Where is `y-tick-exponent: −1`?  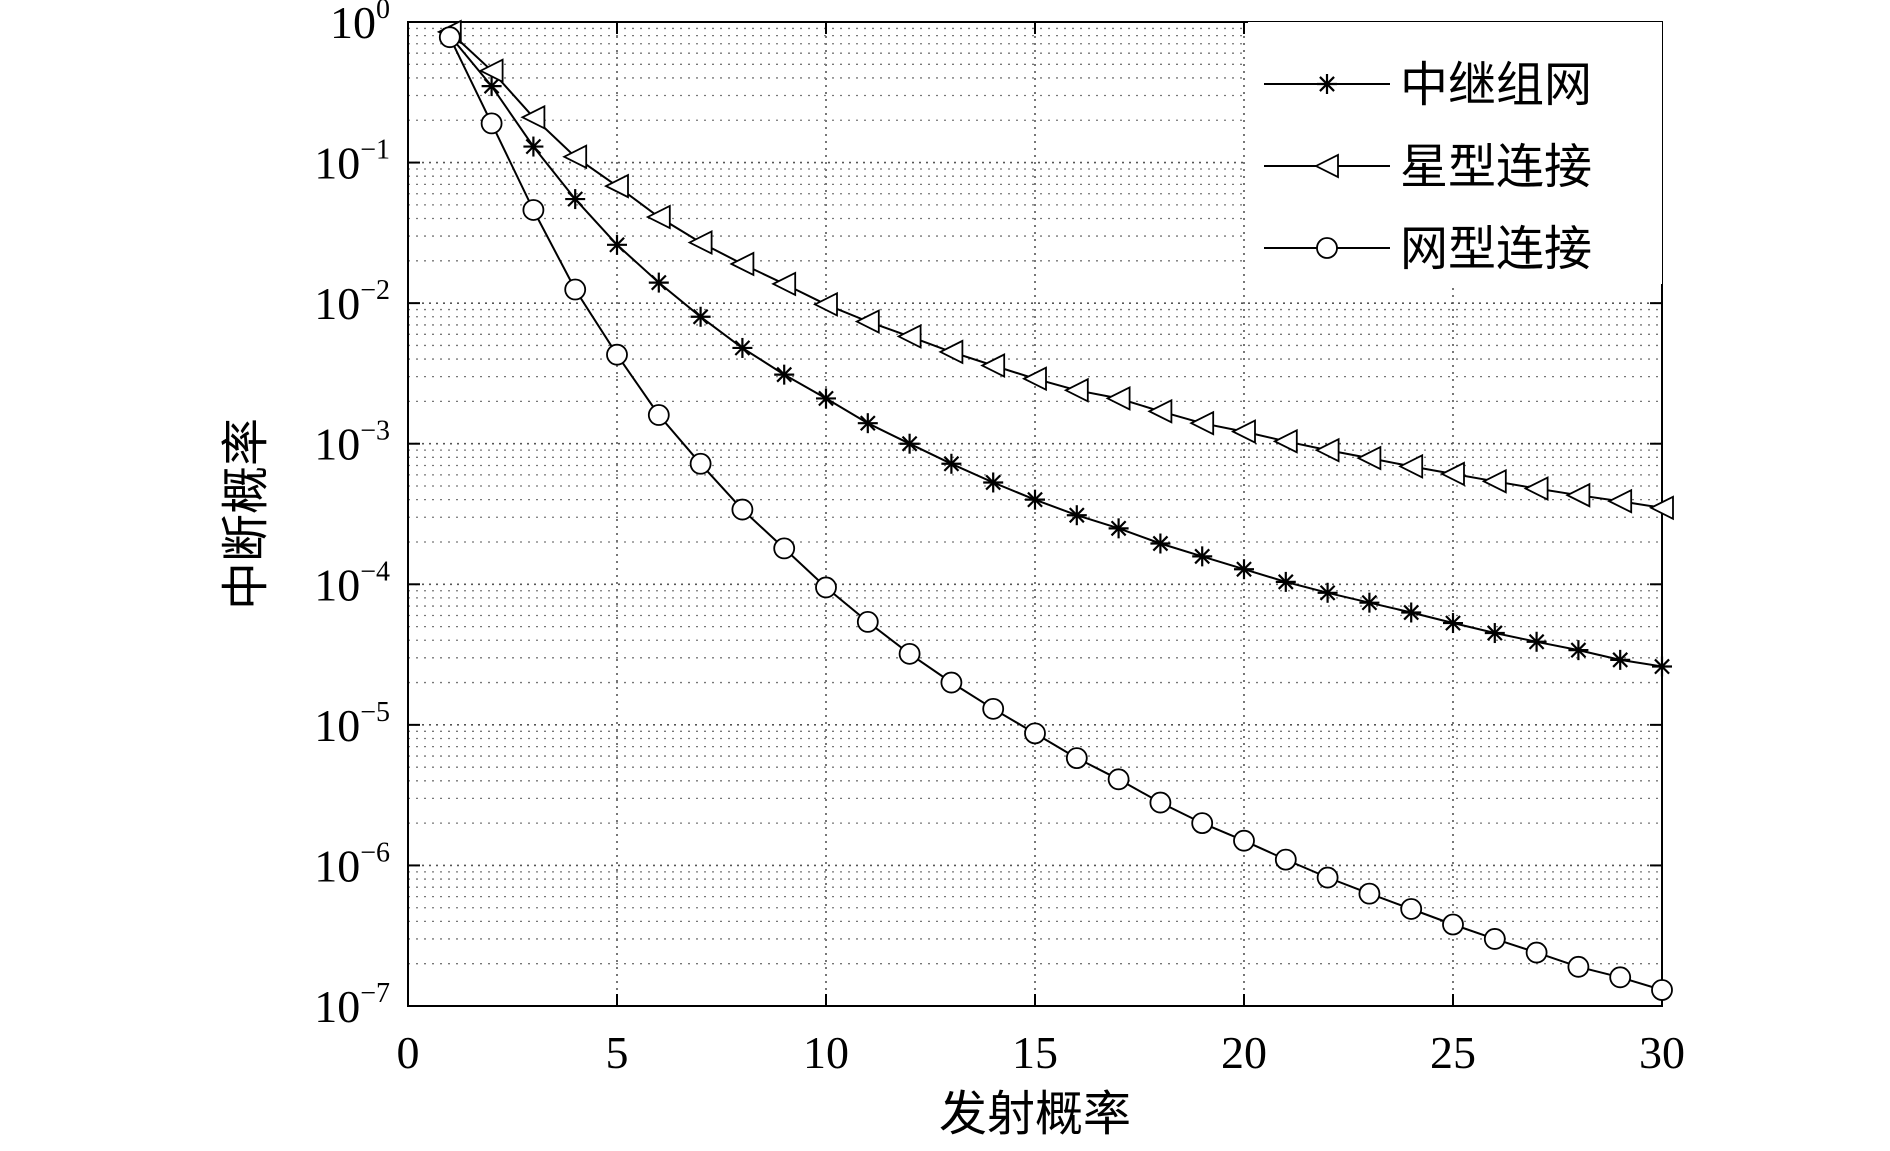 y-tick-exponent: −1 is located at coordinates (375, 150).